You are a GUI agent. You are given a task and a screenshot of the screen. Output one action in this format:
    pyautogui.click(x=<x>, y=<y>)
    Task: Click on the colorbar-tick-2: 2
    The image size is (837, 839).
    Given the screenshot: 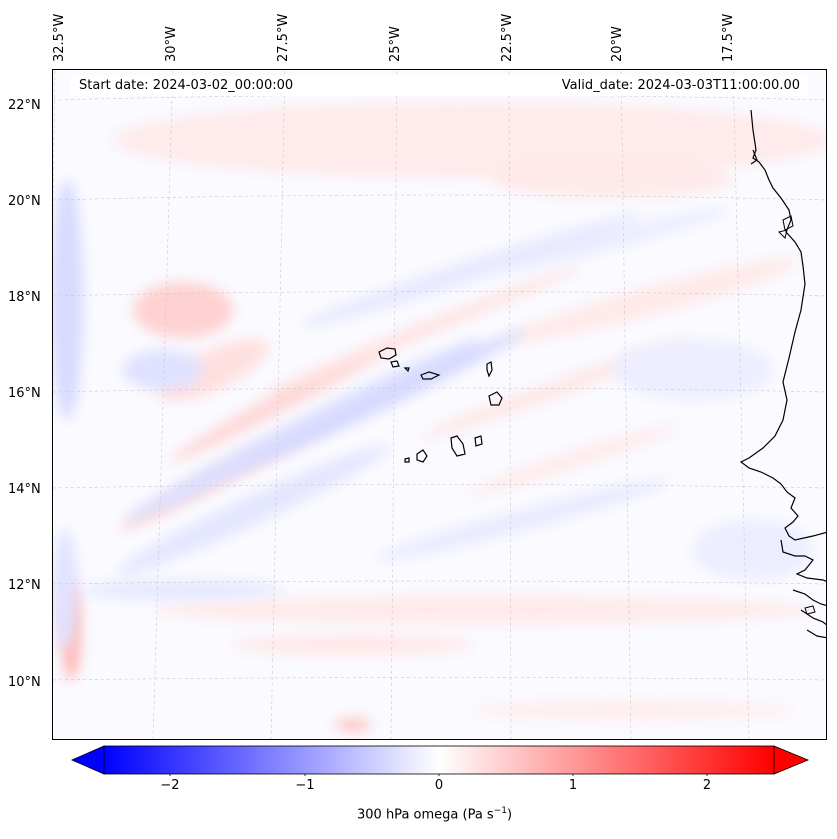 What is the action you would take?
    pyautogui.click(x=707, y=785)
    